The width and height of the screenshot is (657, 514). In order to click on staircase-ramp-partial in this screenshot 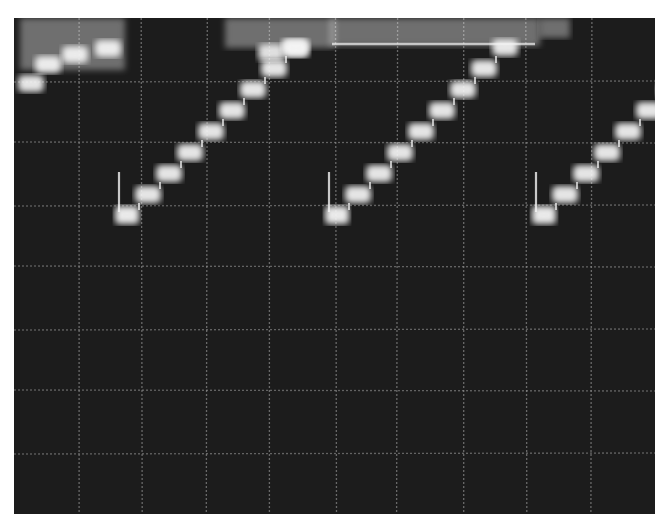, I will do `click(276, 66)`.